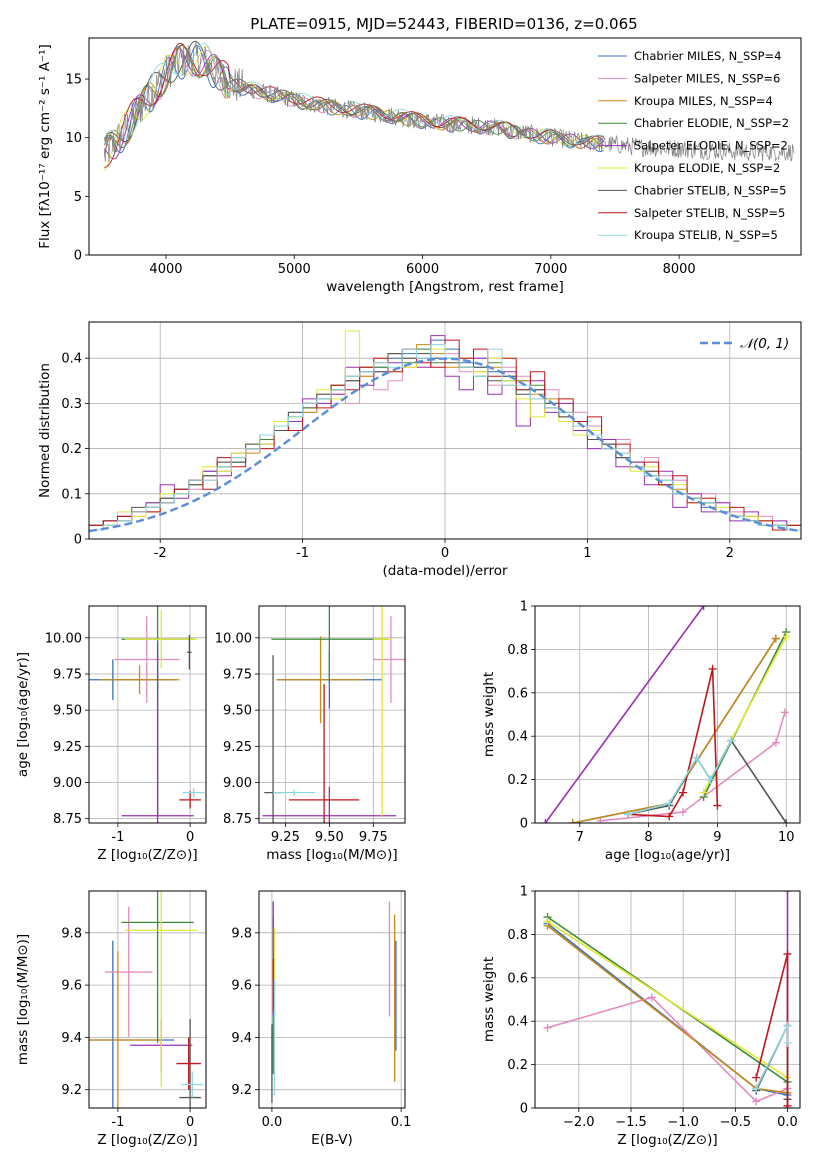 The height and width of the screenshot is (1170, 819). What do you see at coordinates (73, 80) in the screenshot?
I see `y-tick-label: 15` at bounding box center [73, 80].